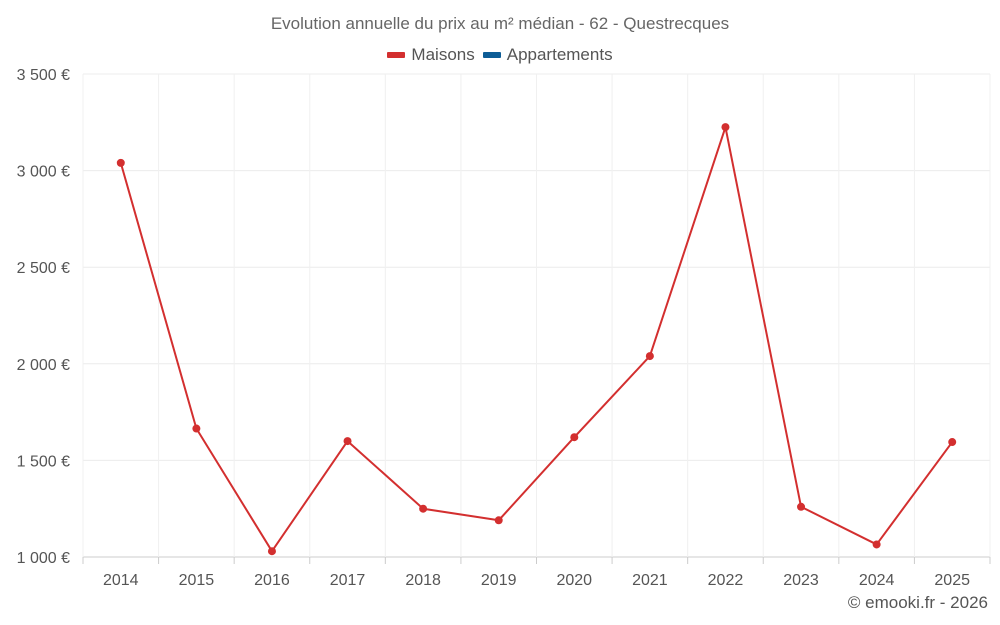  Describe the element at coordinates (272, 580) in the screenshot. I see `x-tick-label: 2016` at that location.